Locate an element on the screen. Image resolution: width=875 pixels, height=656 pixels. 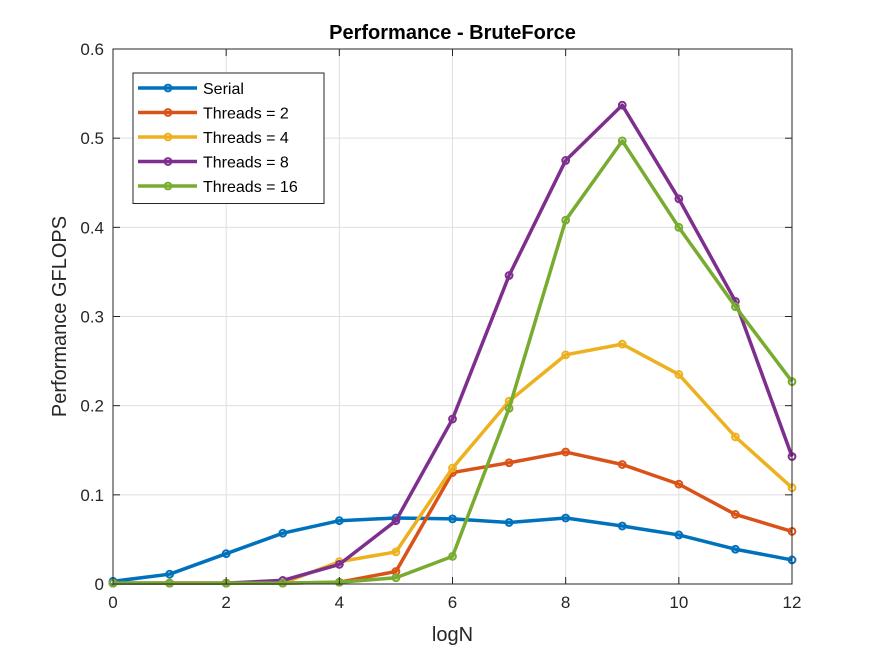
x-tick-label: 0 is located at coordinates (112, 602).